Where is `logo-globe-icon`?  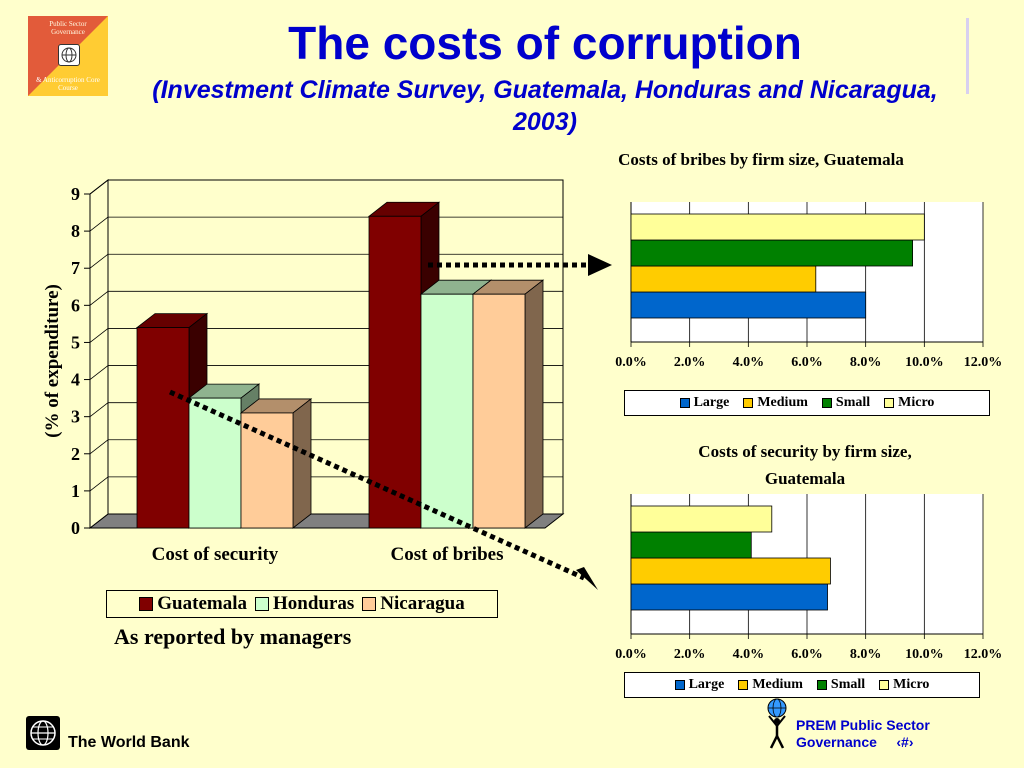 logo-globe-icon is located at coordinates (69, 55).